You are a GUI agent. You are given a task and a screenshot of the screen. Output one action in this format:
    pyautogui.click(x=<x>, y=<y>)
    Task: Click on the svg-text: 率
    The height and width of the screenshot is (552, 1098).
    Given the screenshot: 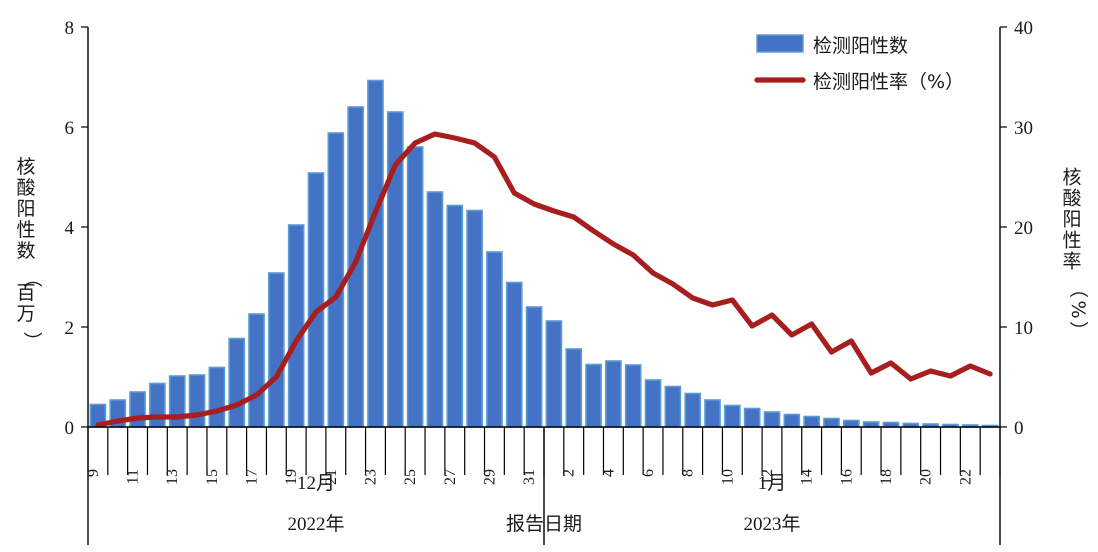 What is the action you would take?
    pyautogui.click(x=1071, y=262)
    